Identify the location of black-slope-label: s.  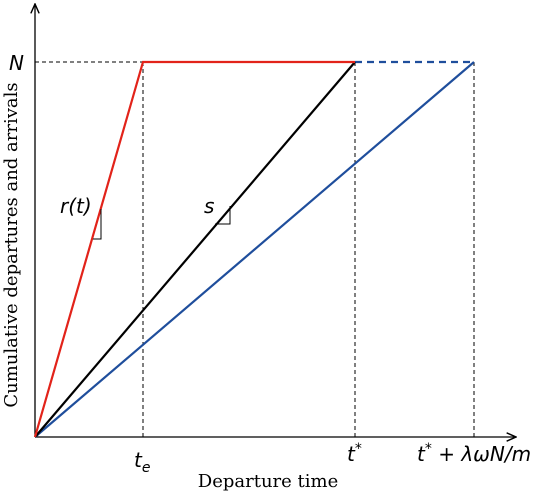
(209, 206).